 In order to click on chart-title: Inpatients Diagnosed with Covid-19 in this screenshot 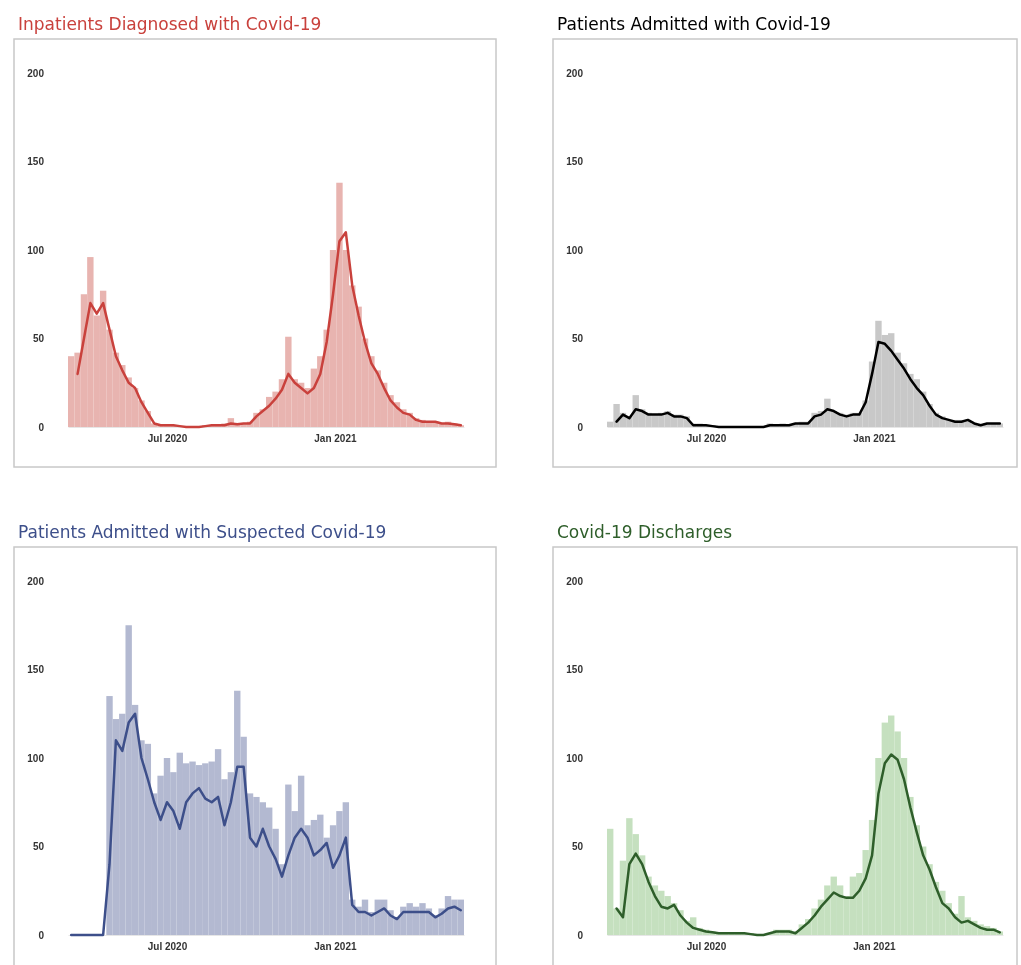, I will do `click(170, 24)`.